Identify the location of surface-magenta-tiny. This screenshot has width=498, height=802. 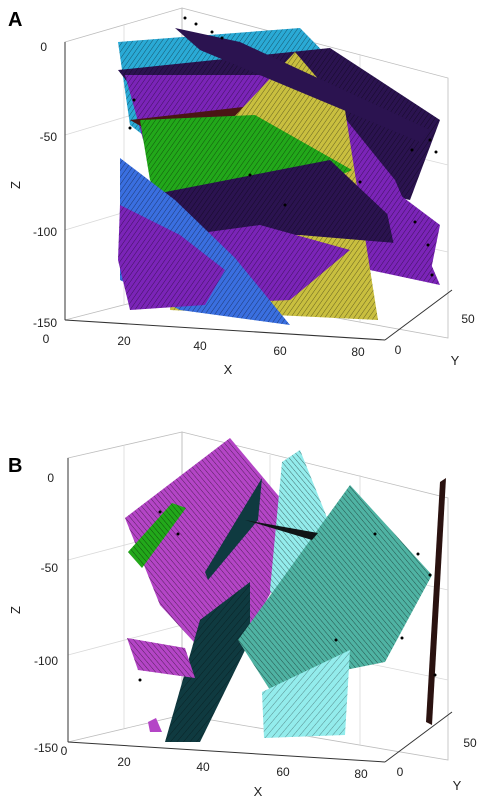
(155, 725).